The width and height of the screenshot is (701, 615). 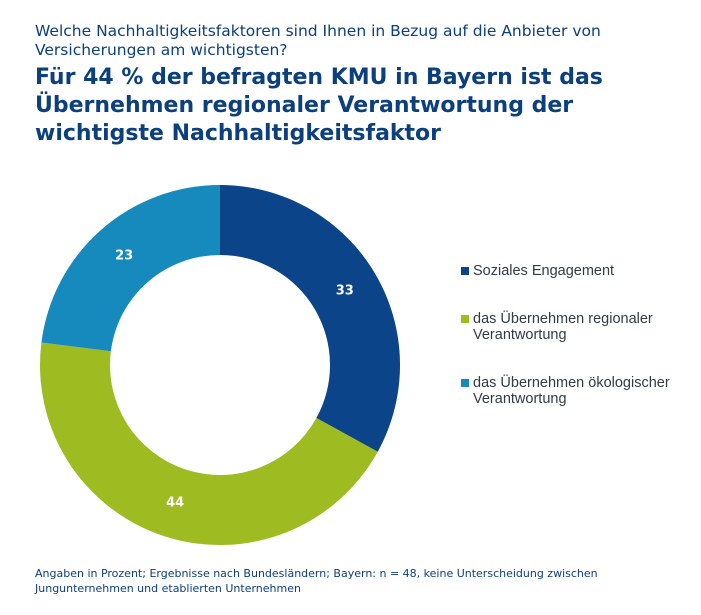 What do you see at coordinates (175, 502) in the screenshot?
I see `donut-data-label-2: 44` at bounding box center [175, 502].